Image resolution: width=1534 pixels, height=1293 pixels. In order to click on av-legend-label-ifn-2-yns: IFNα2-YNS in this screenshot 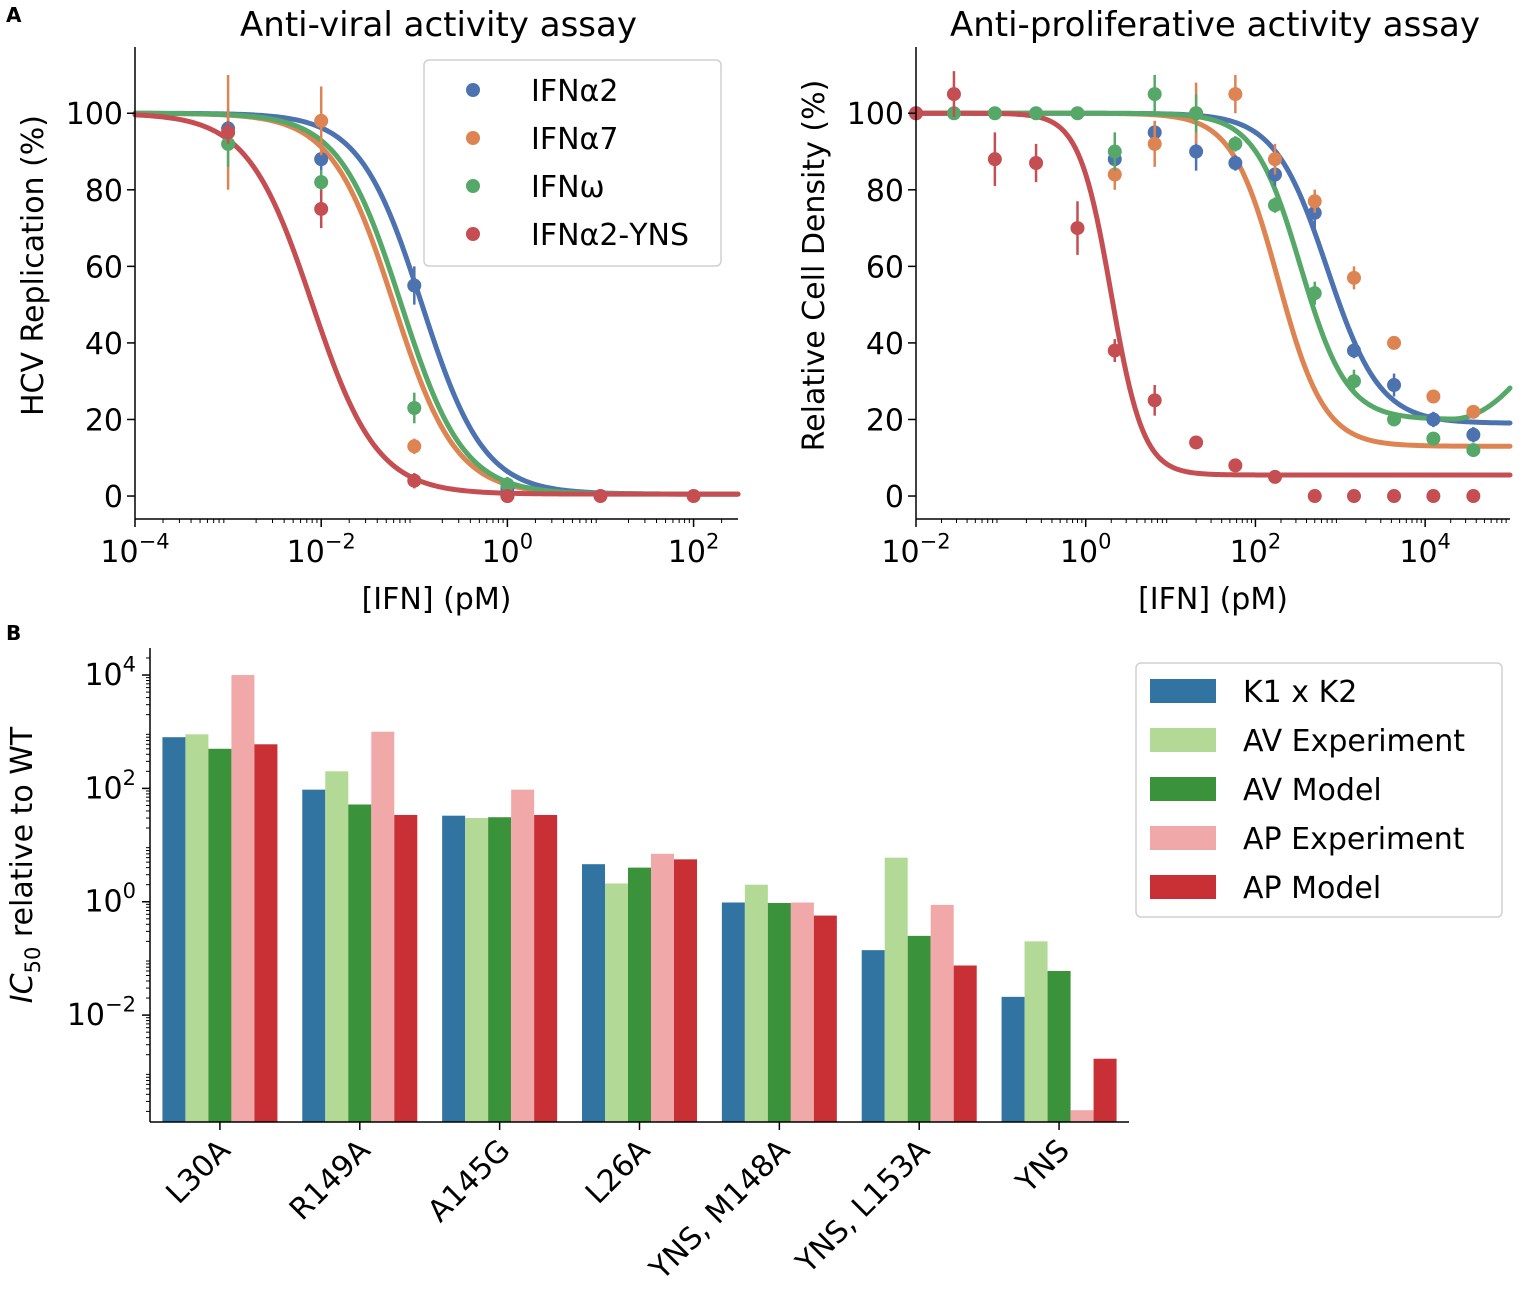, I will do `click(610, 235)`.